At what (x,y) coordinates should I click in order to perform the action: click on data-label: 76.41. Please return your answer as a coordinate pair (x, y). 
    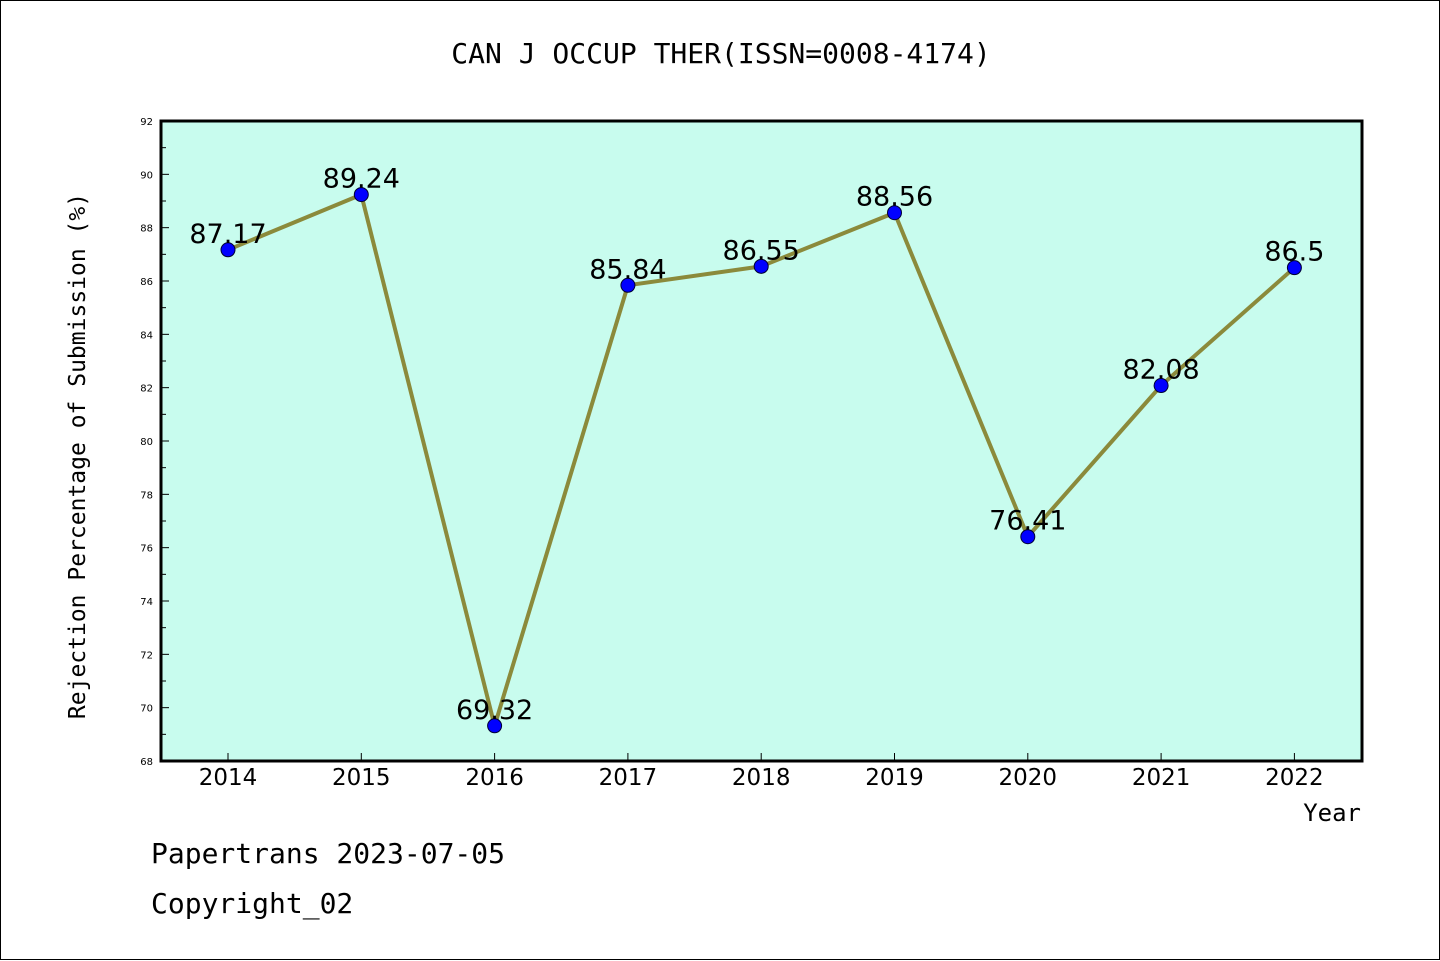
    Looking at the image, I should click on (1027, 521).